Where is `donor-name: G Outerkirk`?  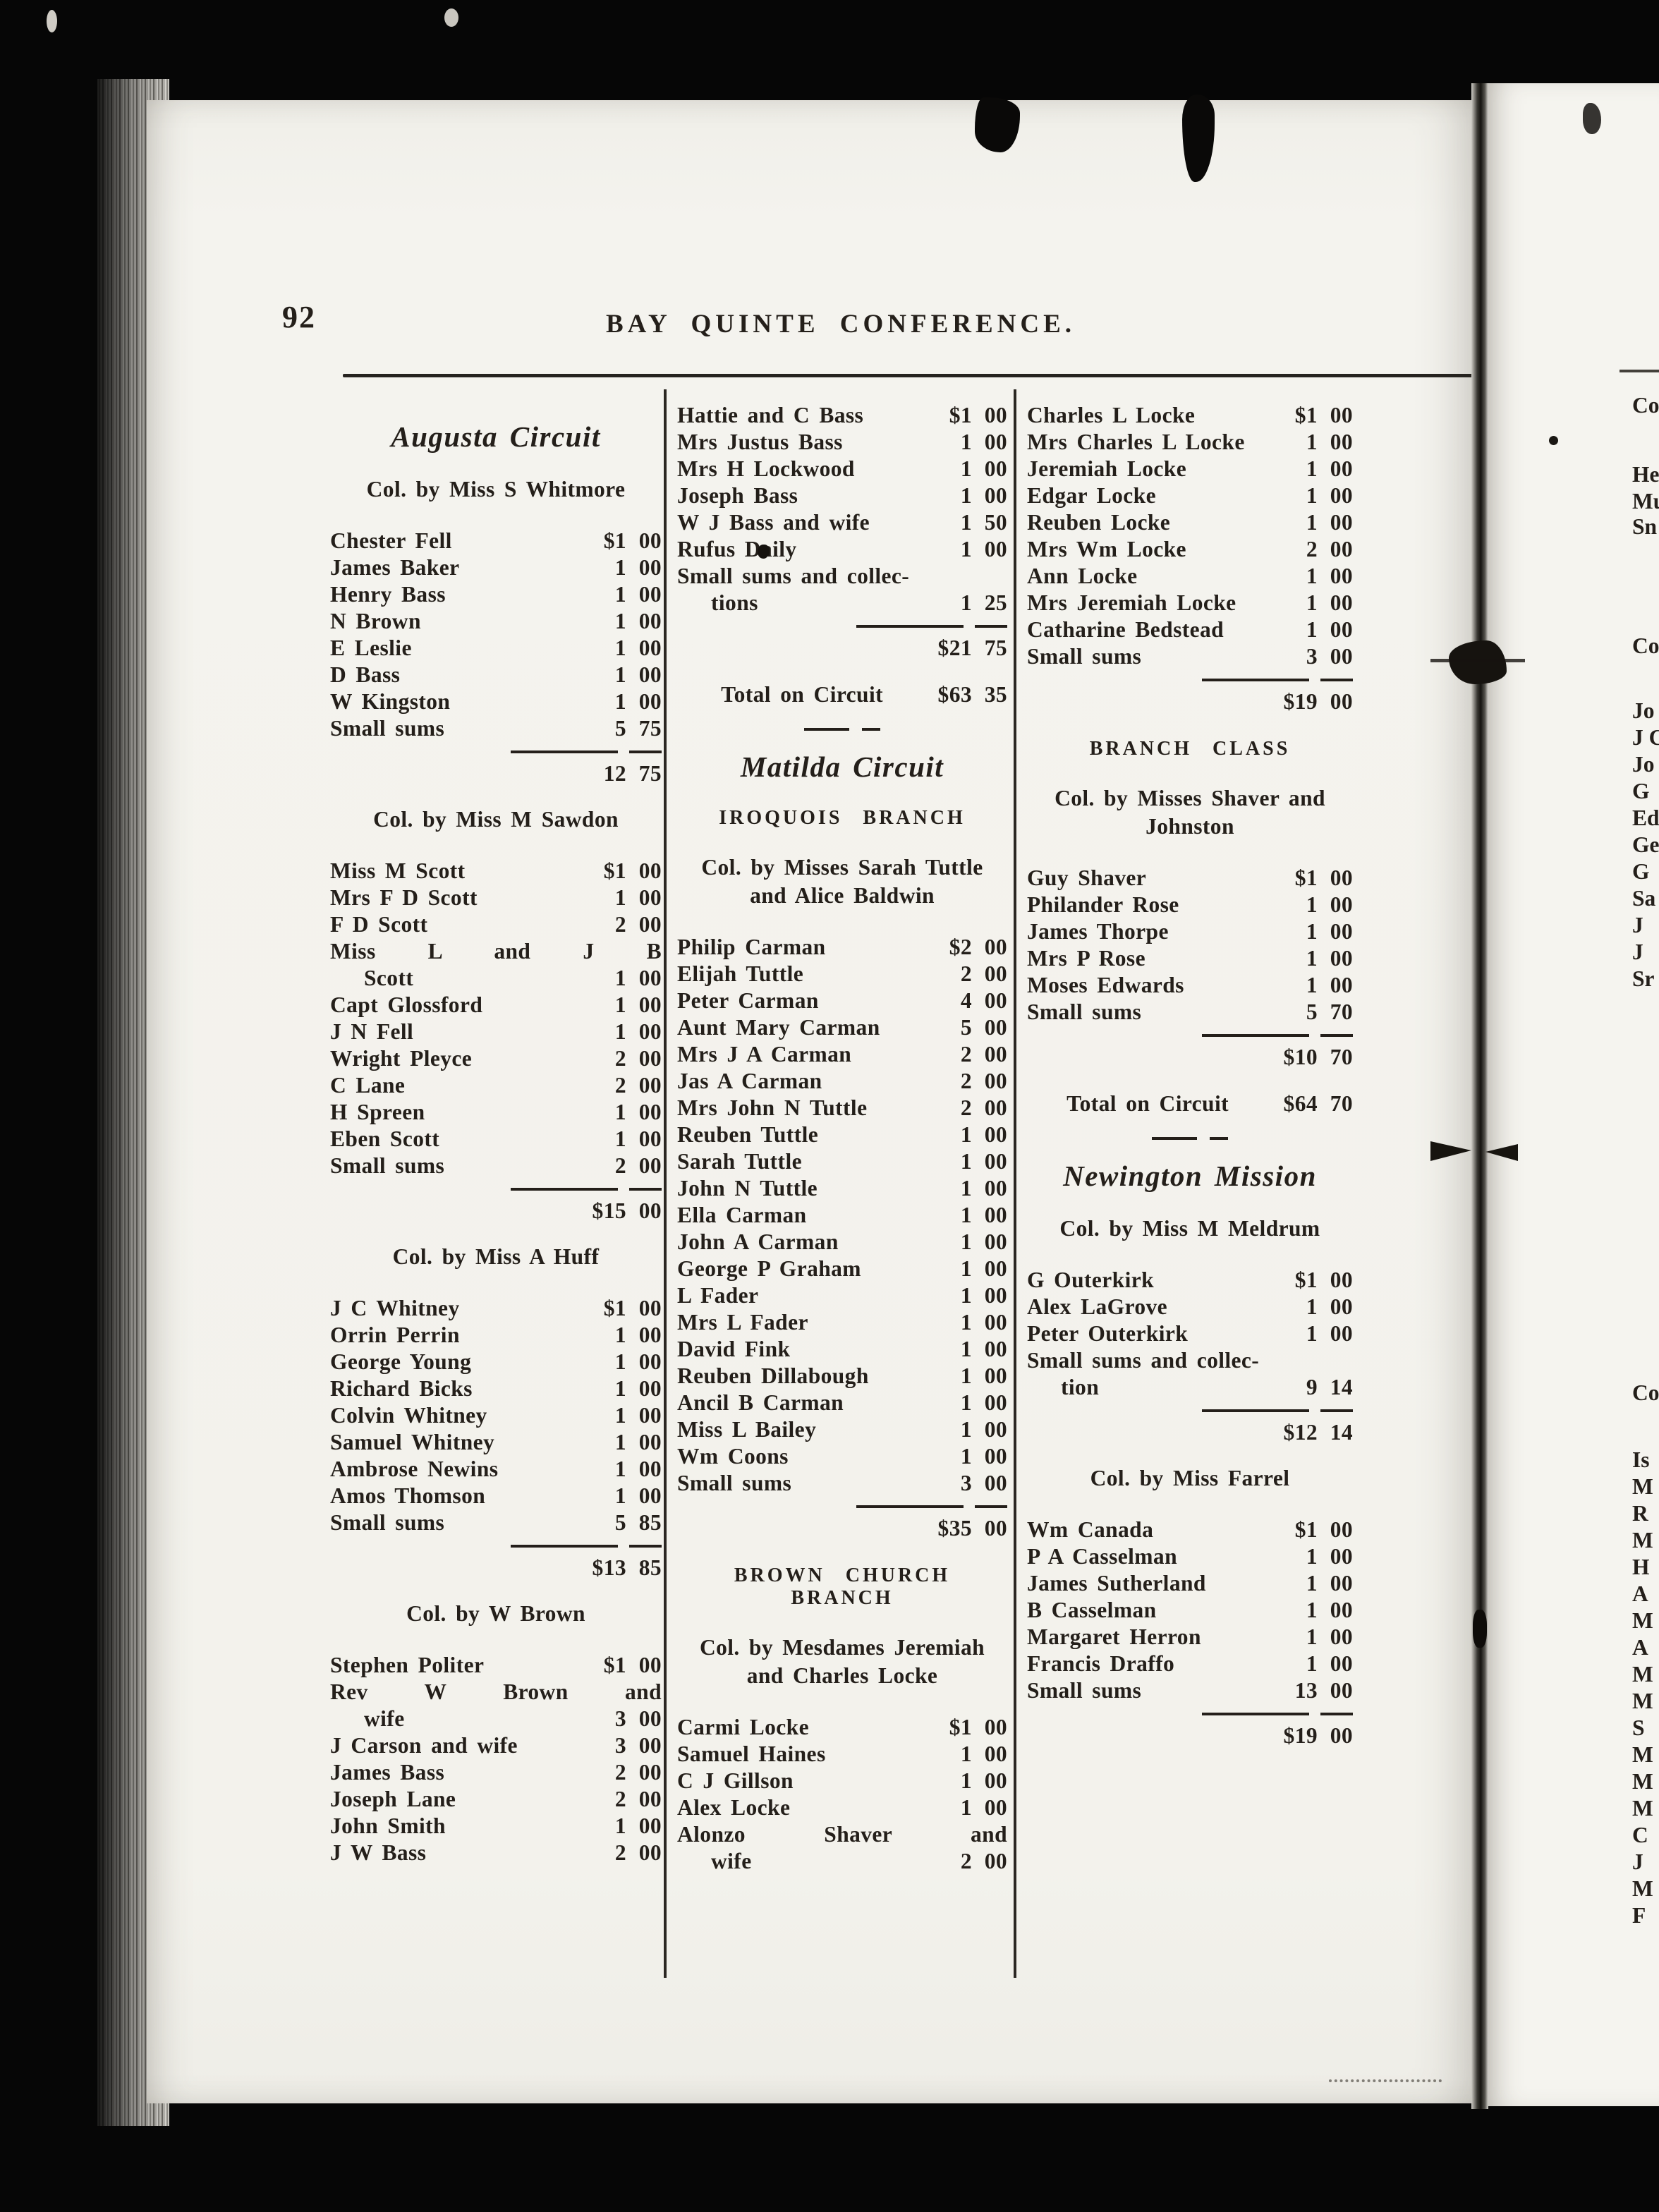 donor-name: G Outerkirk is located at coordinates (1091, 1280).